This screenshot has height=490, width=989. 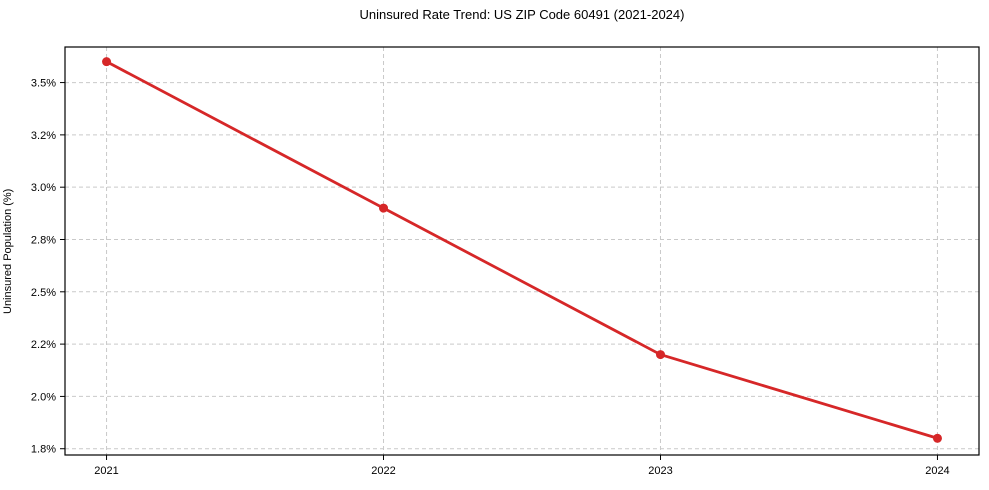 I want to click on y-tick-label: 2.5%, so click(x=43, y=293).